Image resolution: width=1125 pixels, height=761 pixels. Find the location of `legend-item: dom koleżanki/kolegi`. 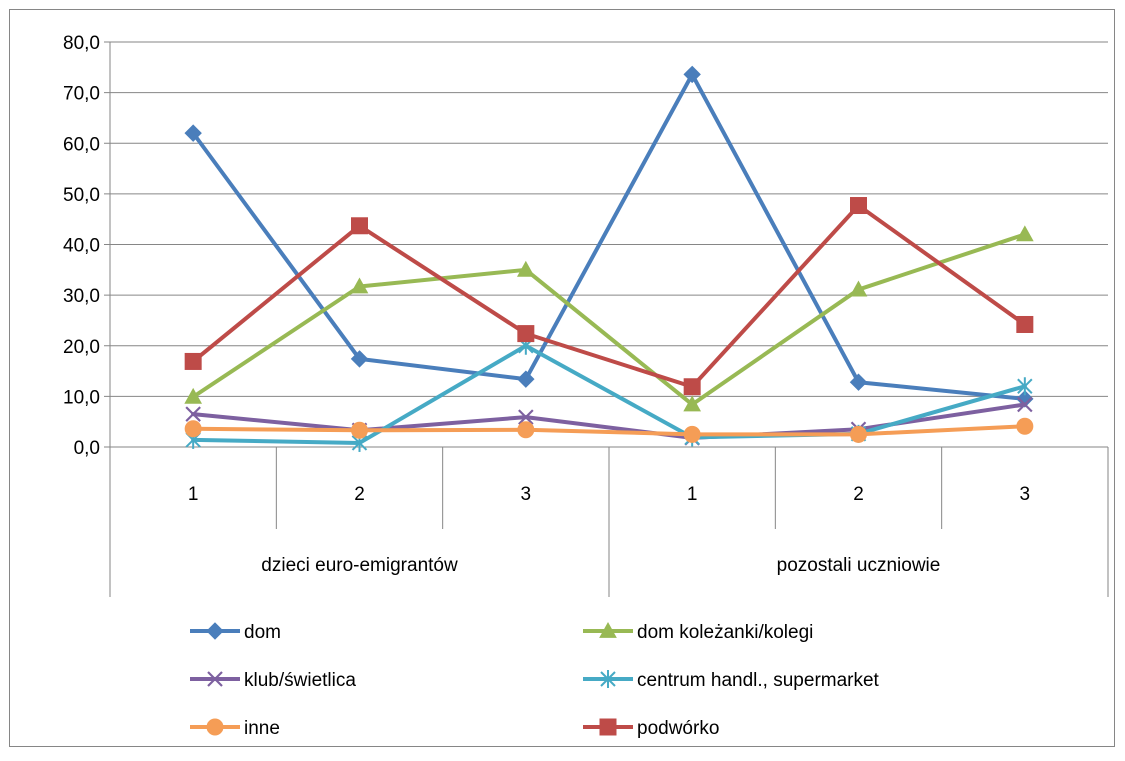

legend-item: dom koleżanki/kolegi is located at coordinates (698, 632).